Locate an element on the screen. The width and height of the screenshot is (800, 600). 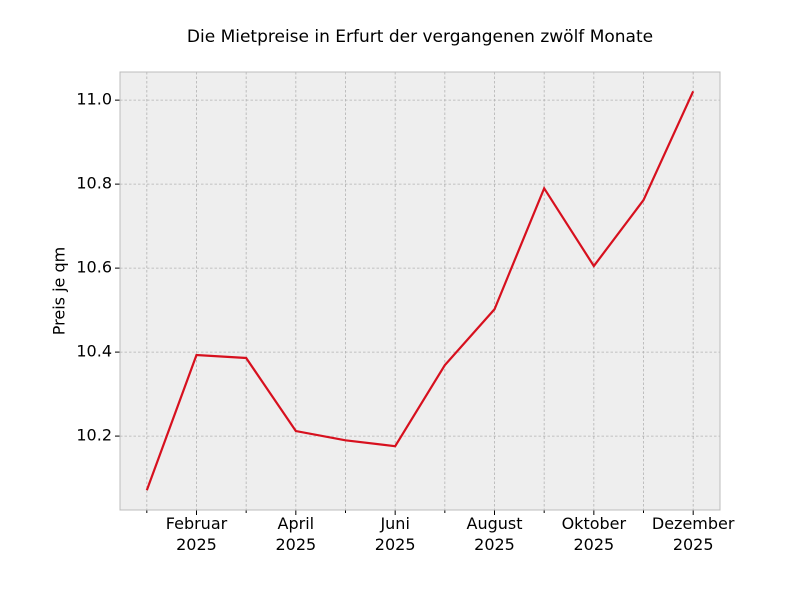
y-tick-label: 10.4 is located at coordinates (94, 351).